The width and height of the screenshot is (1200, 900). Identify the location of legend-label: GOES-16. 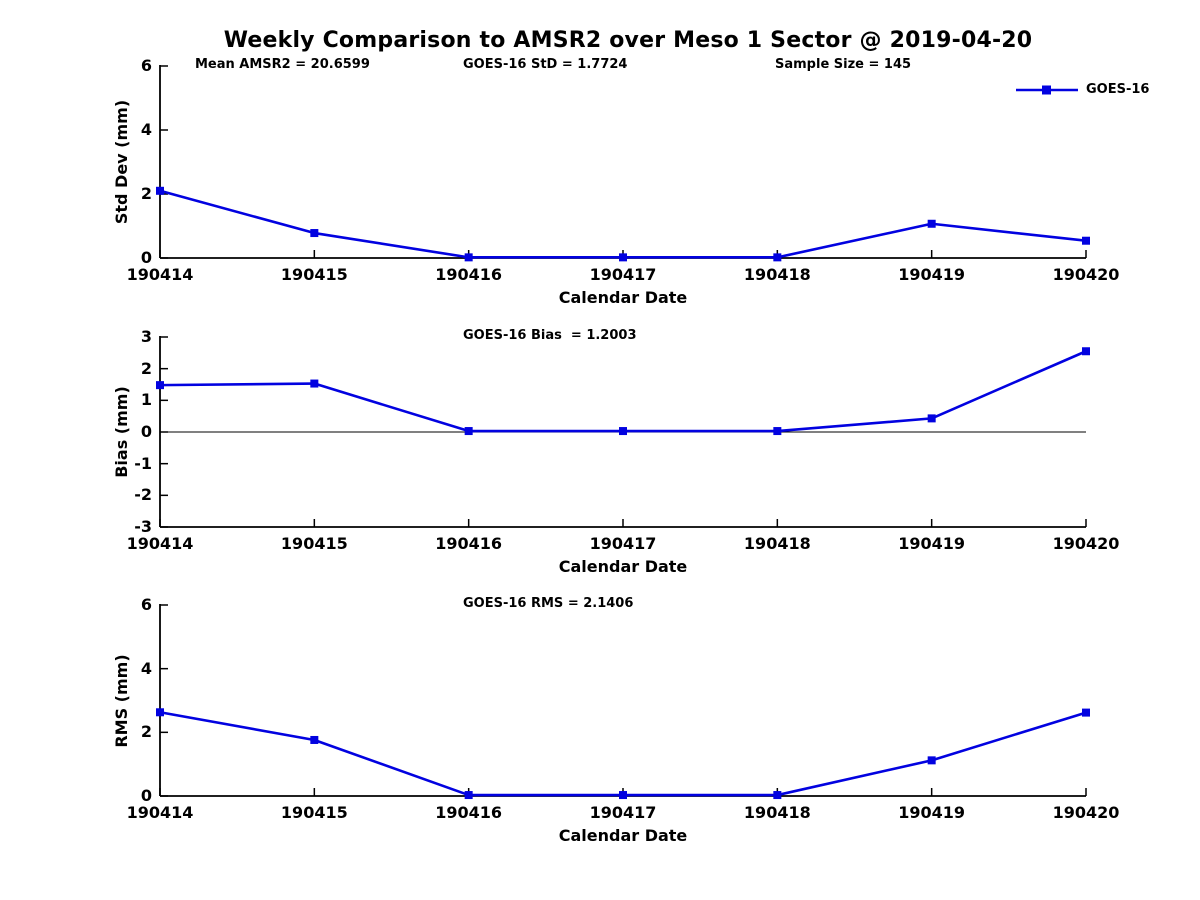
(1118, 89).